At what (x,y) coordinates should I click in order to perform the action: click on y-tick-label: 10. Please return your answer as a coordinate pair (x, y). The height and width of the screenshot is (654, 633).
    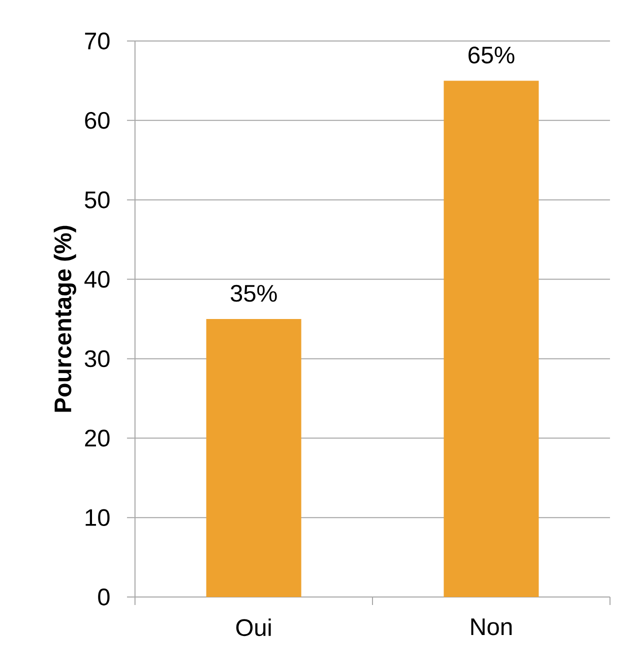
    Looking at the image, I should click on (98, 517).